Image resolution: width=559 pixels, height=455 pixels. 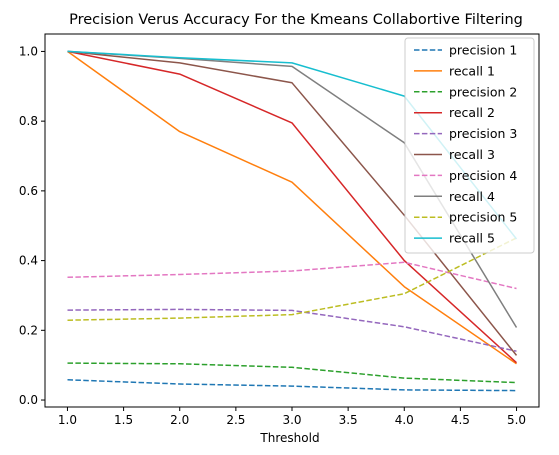 What do you see at coordinates (179, 420) in the screenshot?
I see `x-tick-label: 2.0` at bounding box center [179, 420].